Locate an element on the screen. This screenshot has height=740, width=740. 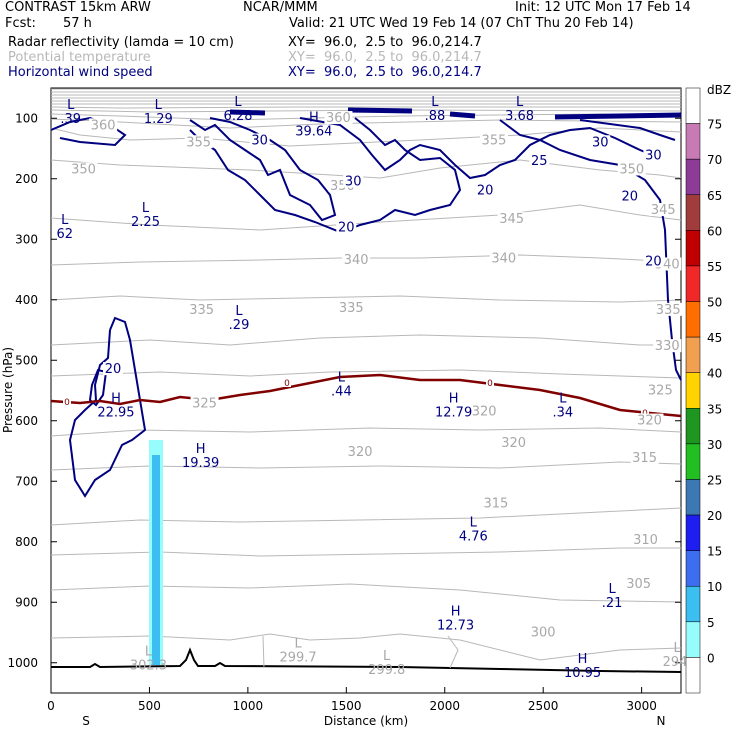
x-axis-label: Distance (km) is located at coordinates (366, 721).